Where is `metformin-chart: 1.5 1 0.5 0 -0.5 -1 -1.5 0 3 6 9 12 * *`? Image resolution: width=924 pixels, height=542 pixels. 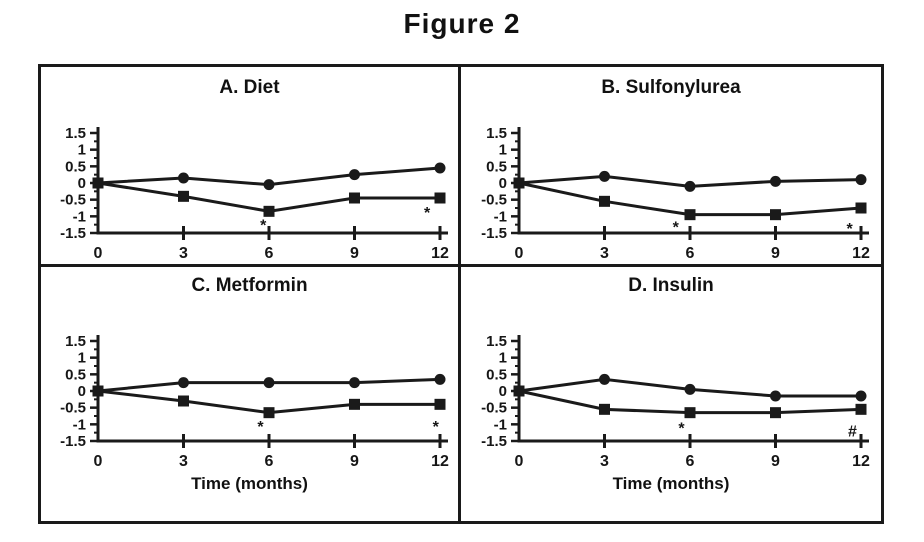
metformin-chart: 1.5 1 0.5 0 -0.5 -1 -1.5 0 3 6 9 12 * * is located at coordinates (250, 396).